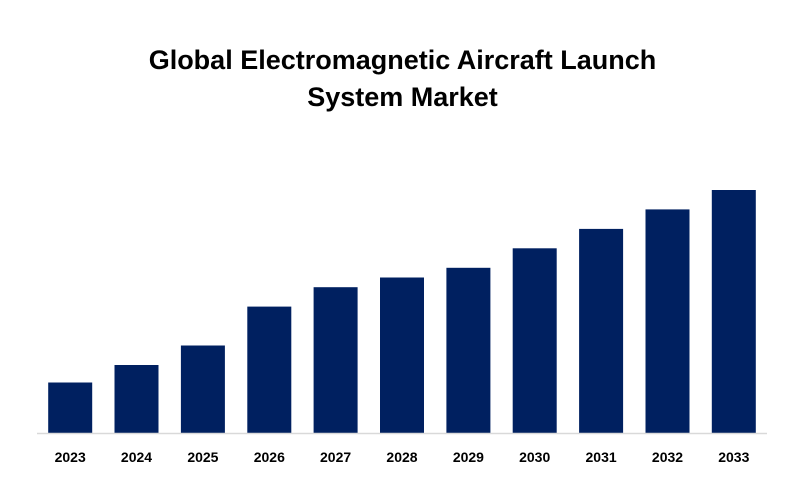 Image resolution: width=805 pixels, height=477 pixels. I want to click on x-tick-label-2031: 2031, so click(601, 457).